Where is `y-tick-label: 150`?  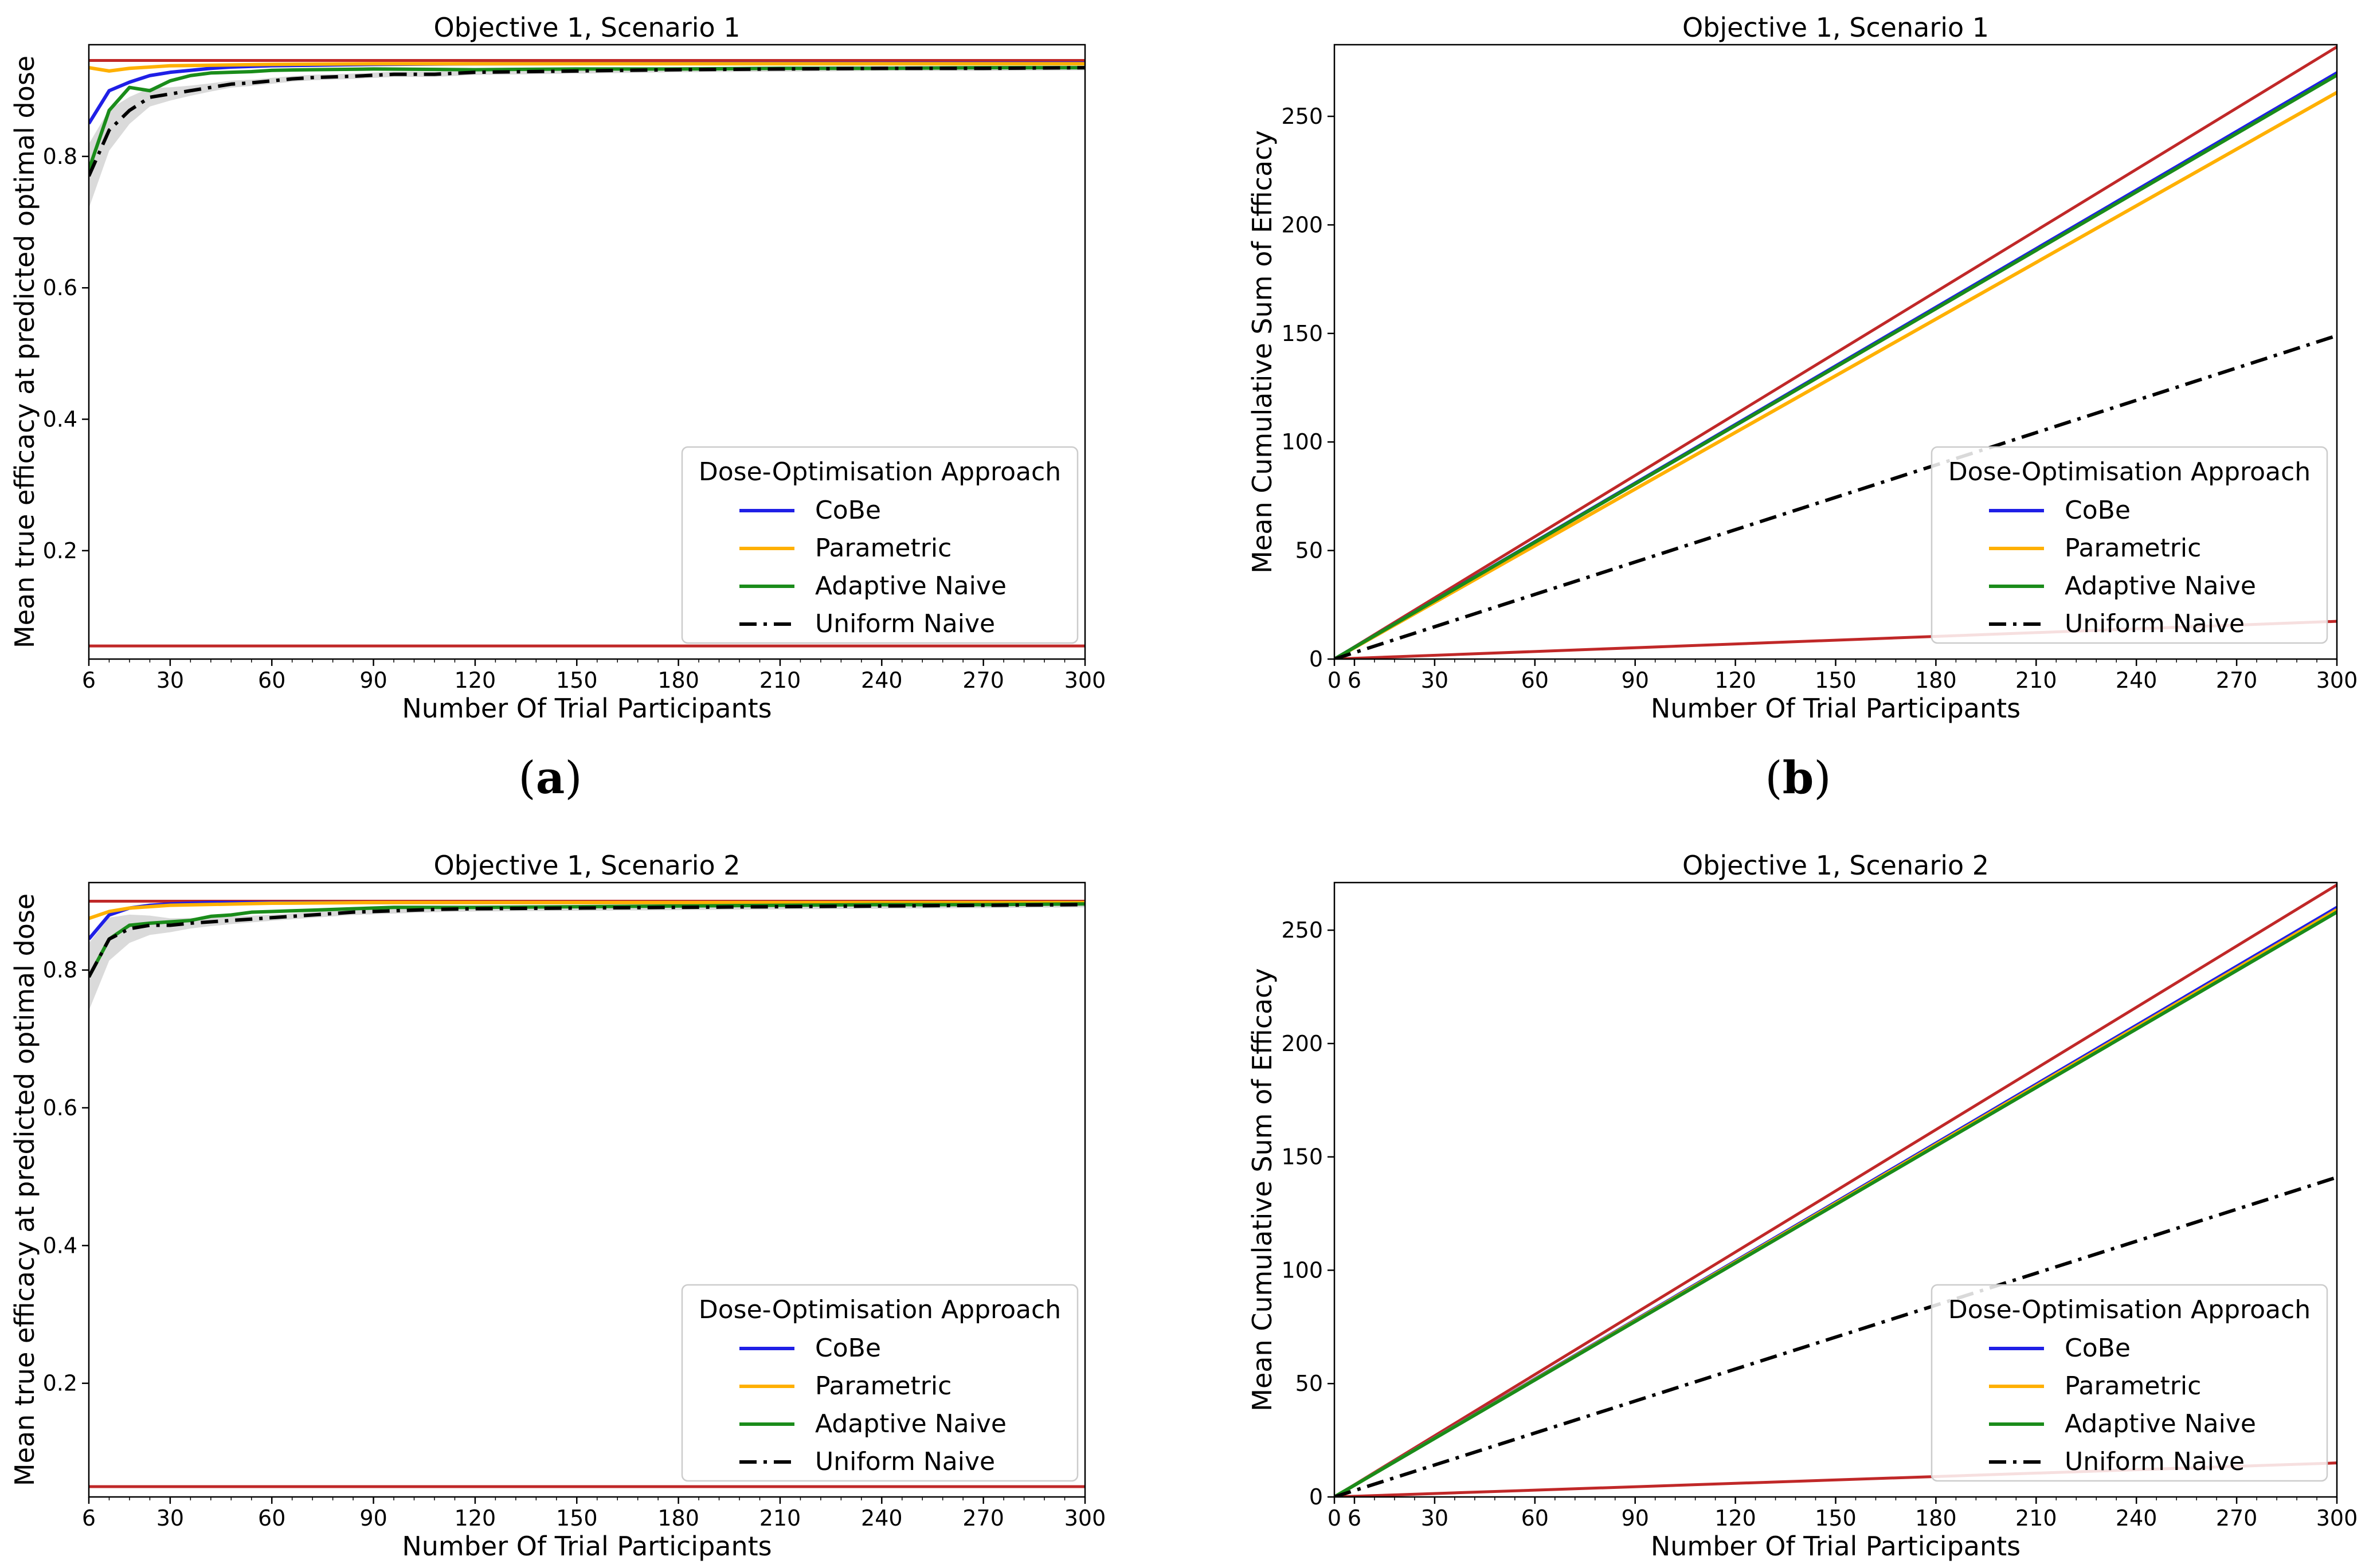 y-tick-label: 150 is located at coordinates (1302, 333).